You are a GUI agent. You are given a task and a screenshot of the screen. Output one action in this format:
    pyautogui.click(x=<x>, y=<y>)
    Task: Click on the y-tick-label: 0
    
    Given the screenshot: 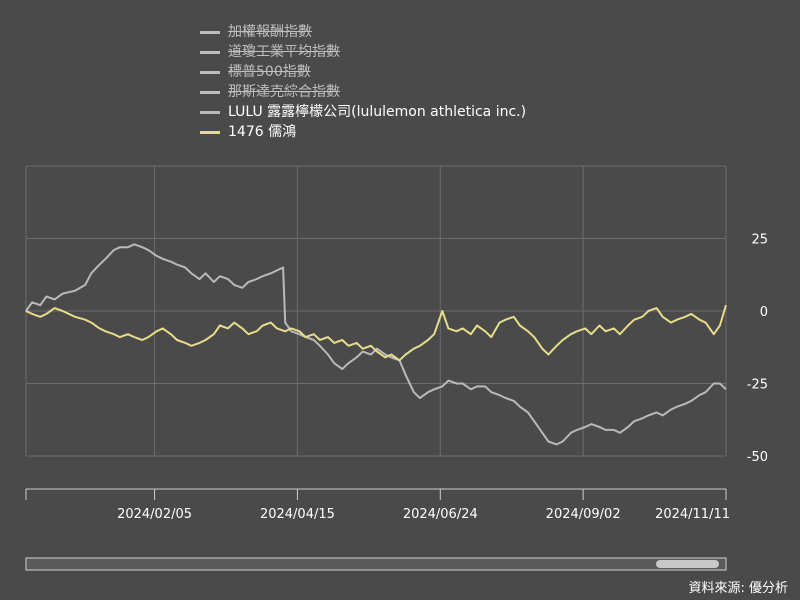 What is the action you would take?
    pyautogui.click(x=764, y=312)
    